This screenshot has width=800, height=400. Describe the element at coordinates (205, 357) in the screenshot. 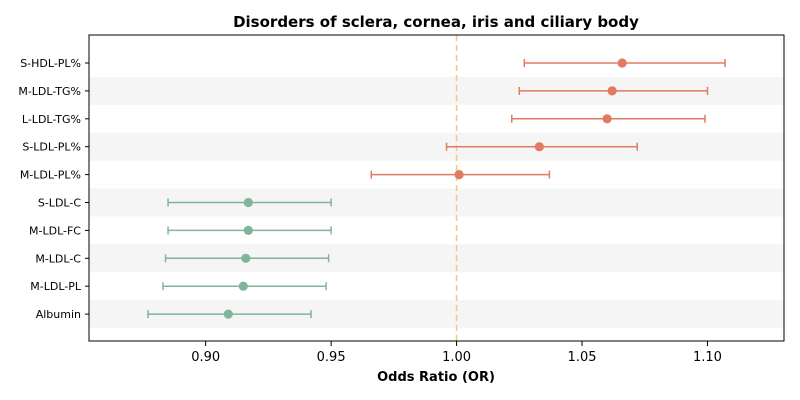

I see `x-tick-label: 0.90` at that location.